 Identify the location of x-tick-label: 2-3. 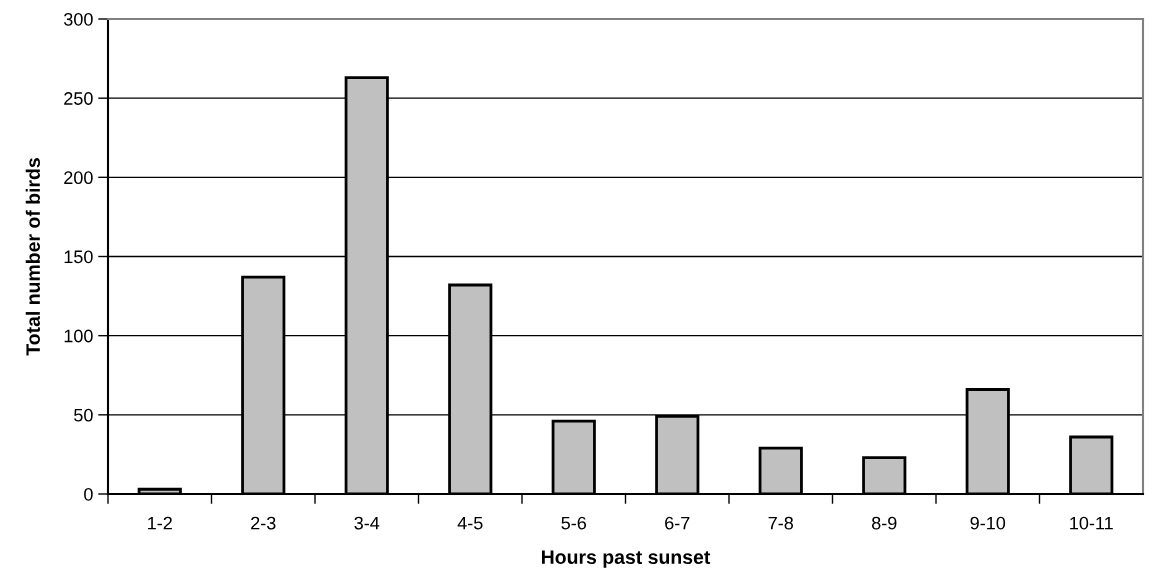
(263, 523).